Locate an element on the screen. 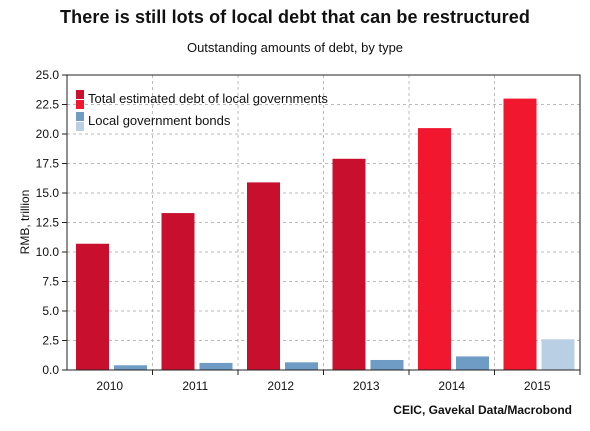  y-tick-label: 25.0 is located at coordinates (48, 75).